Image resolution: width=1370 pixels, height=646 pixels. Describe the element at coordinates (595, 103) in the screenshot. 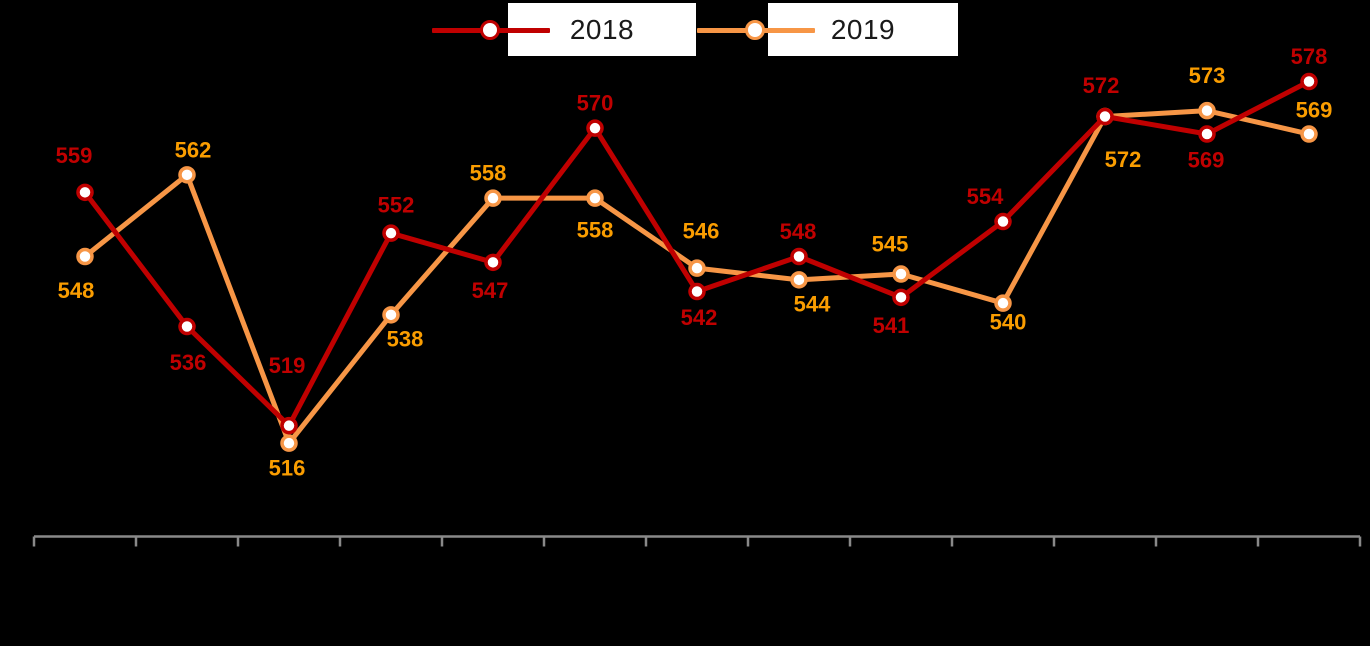

I see `data-label-2018: 570` at that location.